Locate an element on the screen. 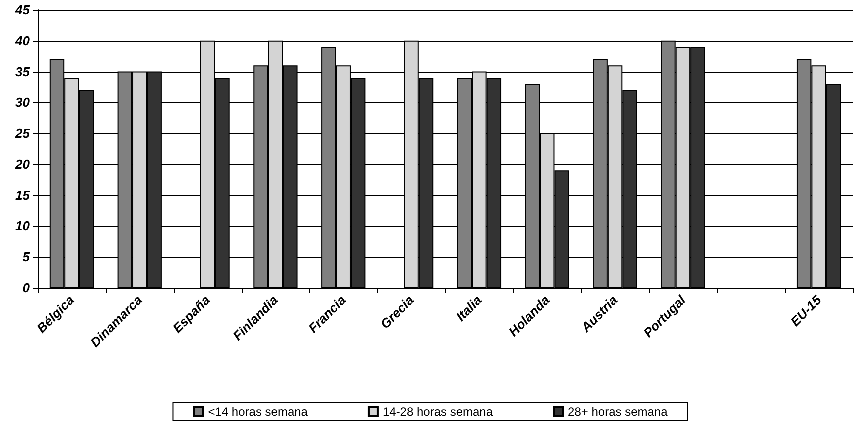 Image resolution: width=861 pixels, height=423 pixels. legend-label: 28+ horas semana is located at coordinates (618, 412).